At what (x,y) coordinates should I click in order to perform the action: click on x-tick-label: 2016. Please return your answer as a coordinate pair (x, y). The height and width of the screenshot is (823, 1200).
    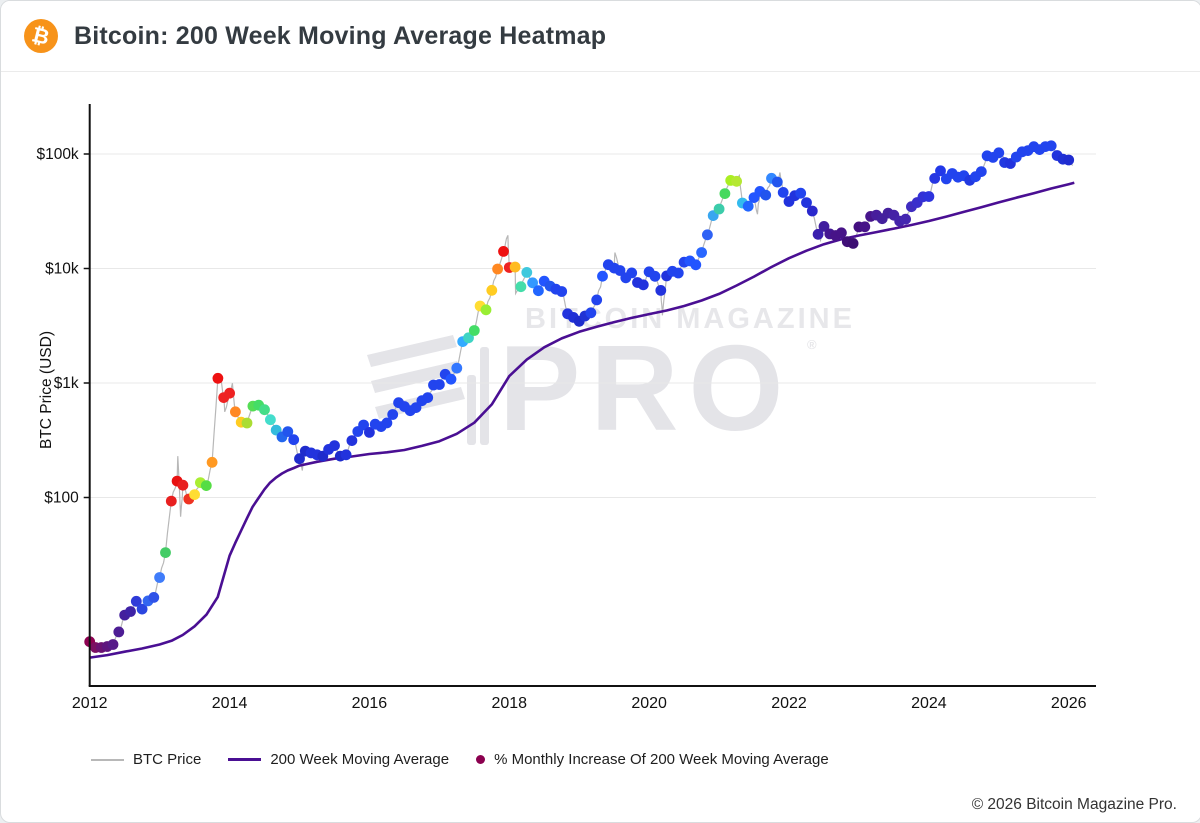
    Looking at the image, I should click on (370, 703).